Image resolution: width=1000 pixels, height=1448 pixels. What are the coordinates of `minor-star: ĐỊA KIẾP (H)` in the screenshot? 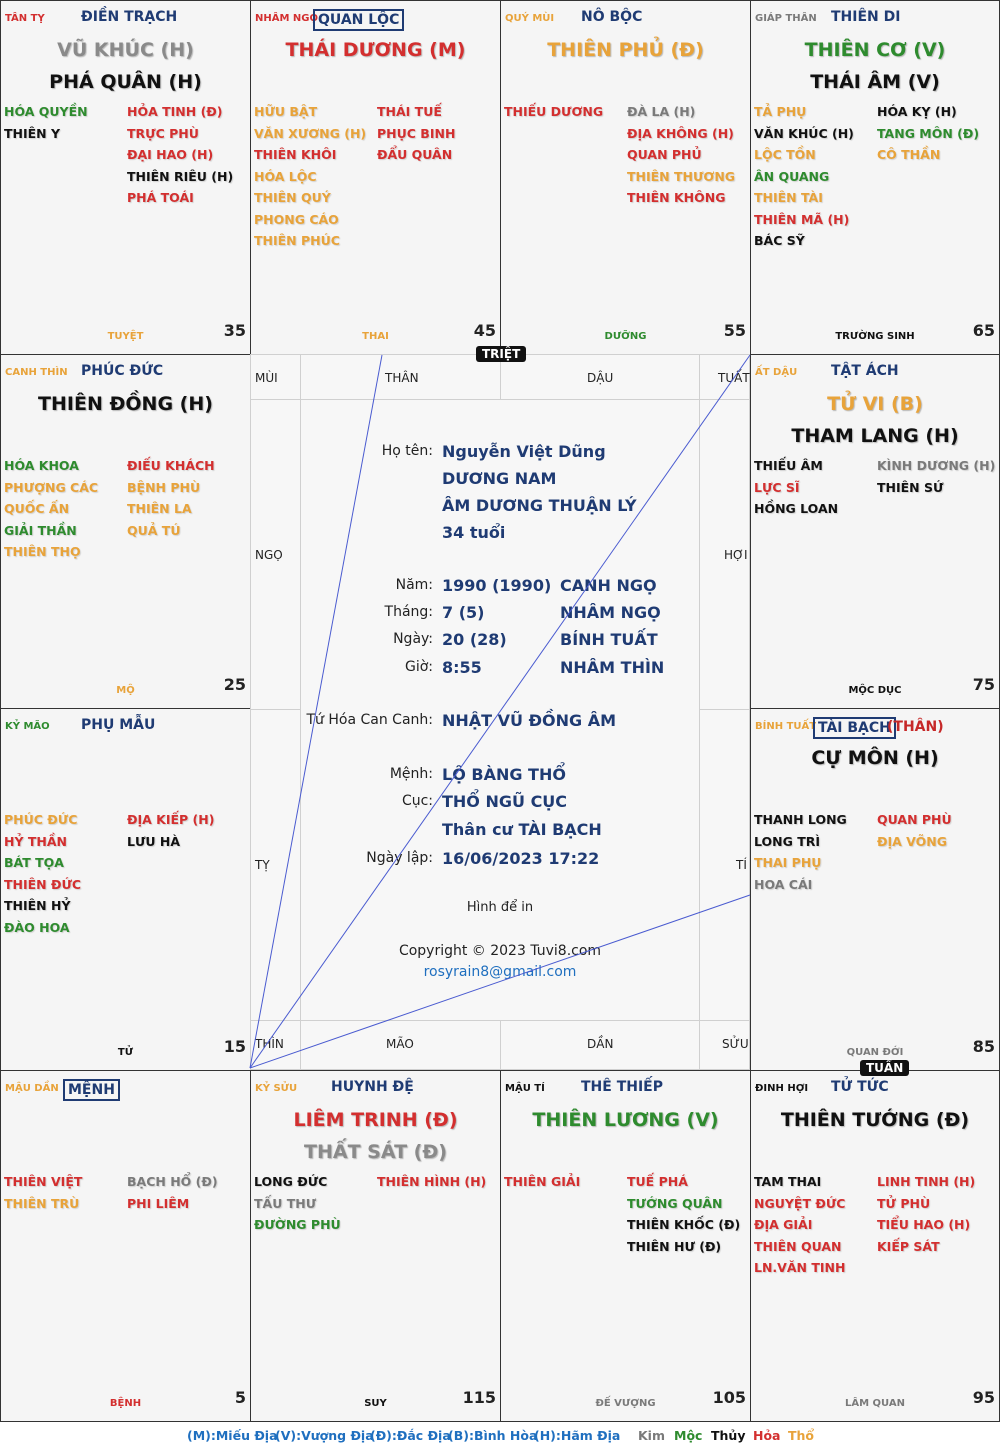 It's located at (171, 819).